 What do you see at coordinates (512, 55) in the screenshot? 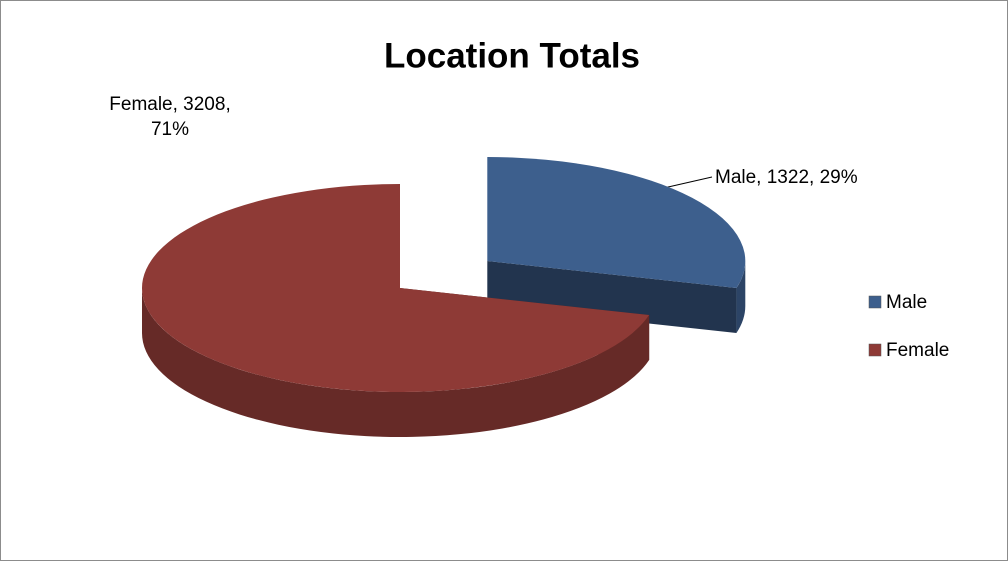
I see `chart-title: Location Totals` at bounding box center [512, 55].